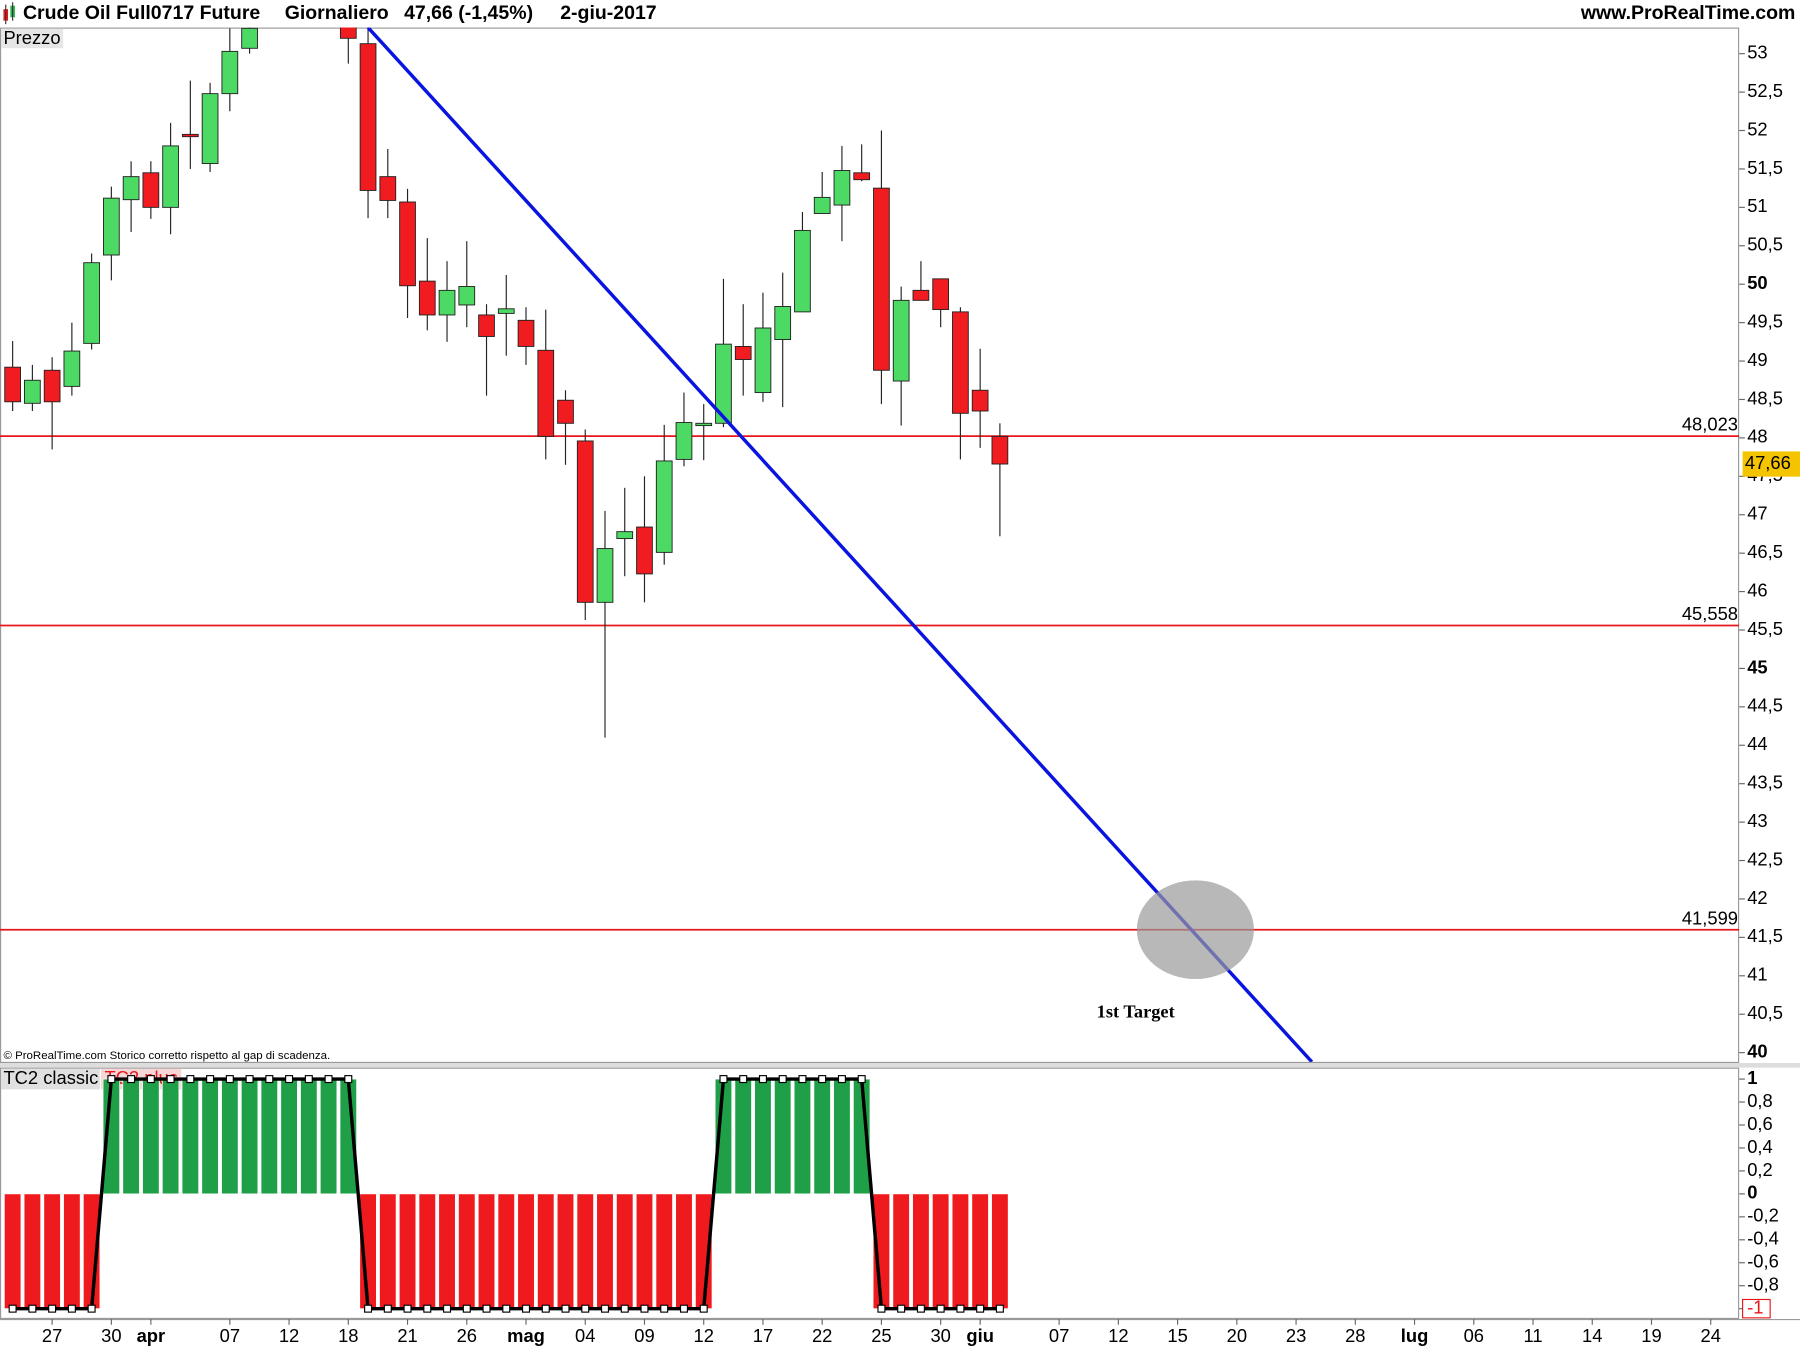 The width and height of the screenshot is (1800, 1350). Describe the element at coordinates (1763, 1261) in the screenshot. I see `y-tick-label: -0,6` at that location.